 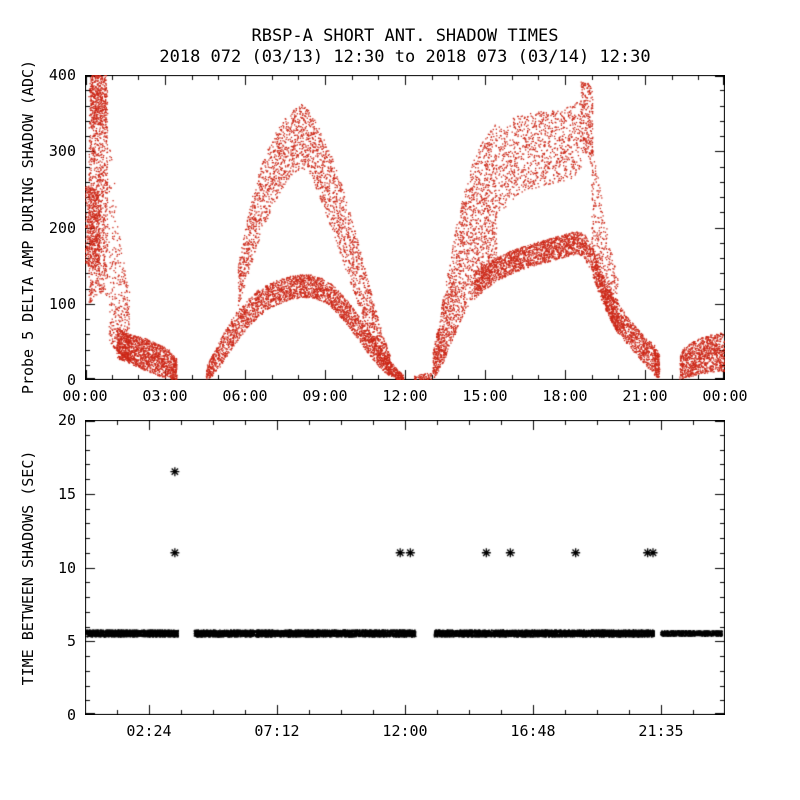 I want to click on y-tick-label: 20, so click(x=66, y=420).